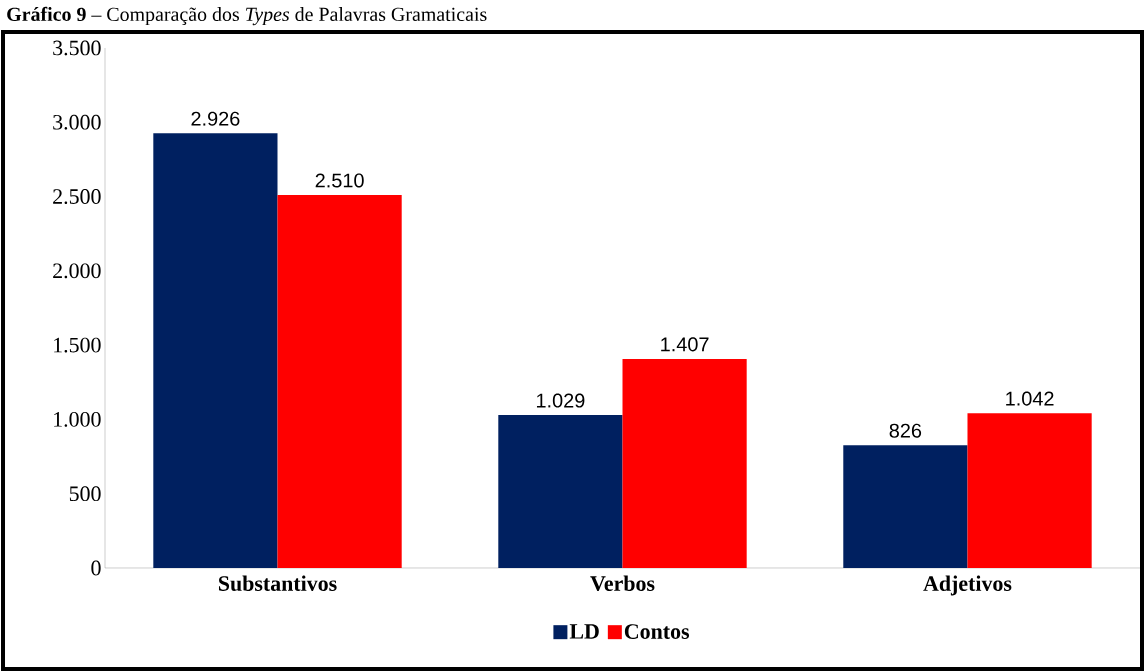  What do you see at coordinates (77, 271) in the screenshot?
I see `y-tick-label: 2.000` at bounding box center [77, 271].